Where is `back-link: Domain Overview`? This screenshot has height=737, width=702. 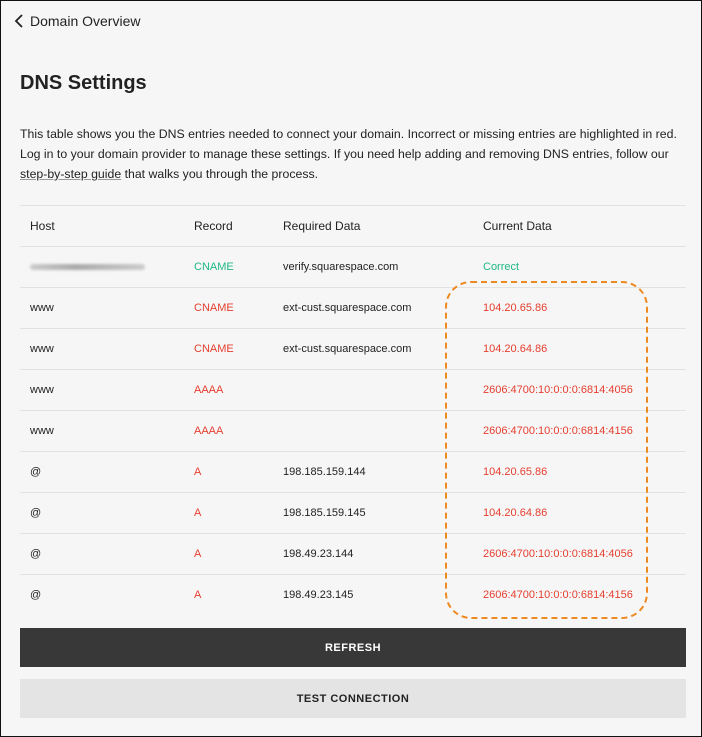 back-link: Domain Overview is located at coordinates (77, 21).